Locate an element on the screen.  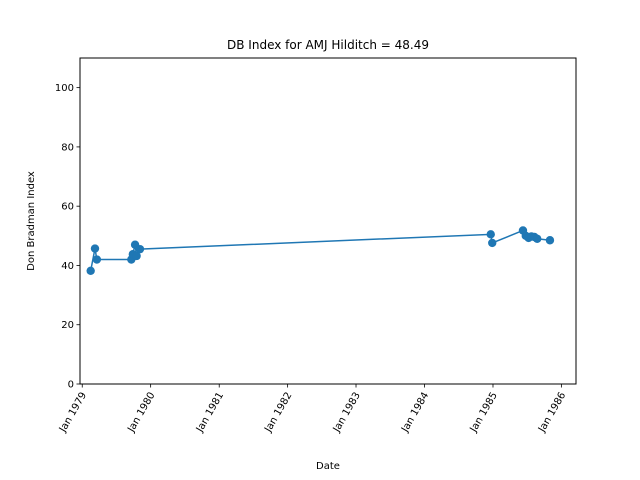
series-line is located at coordinates (320, 250).